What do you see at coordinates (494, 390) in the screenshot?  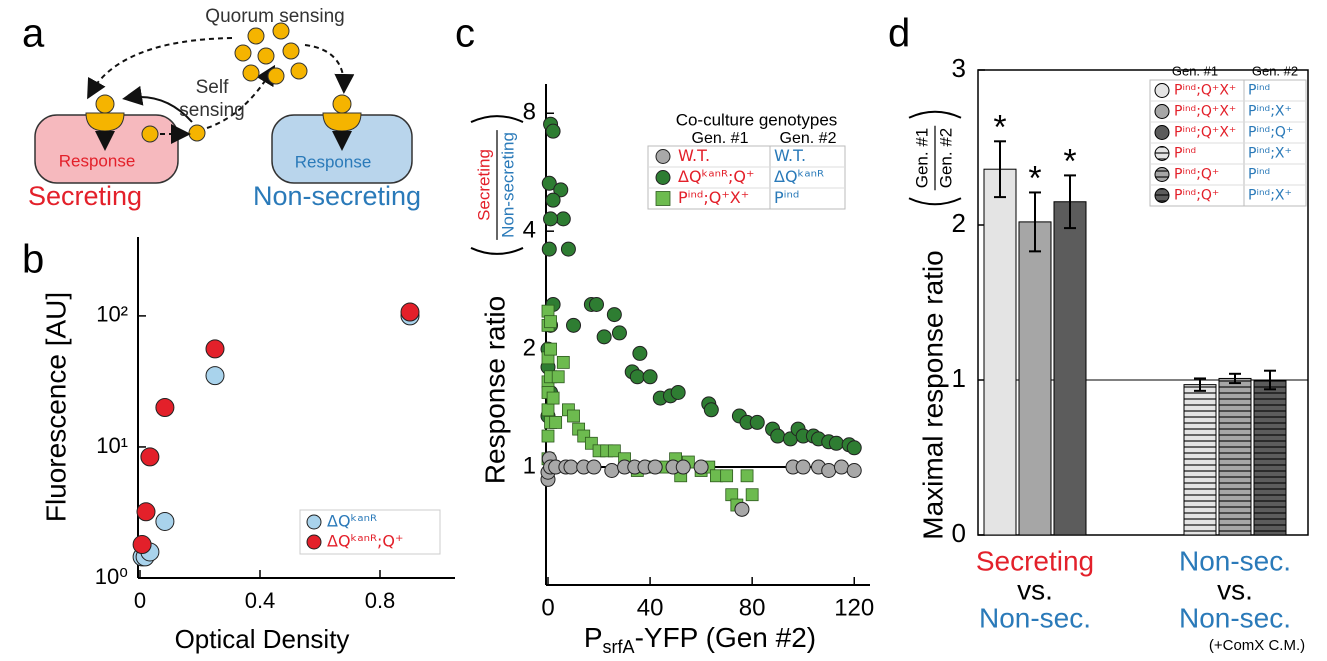 I see `y-axis-label: Response ratio` at bounding box center [494, 390].